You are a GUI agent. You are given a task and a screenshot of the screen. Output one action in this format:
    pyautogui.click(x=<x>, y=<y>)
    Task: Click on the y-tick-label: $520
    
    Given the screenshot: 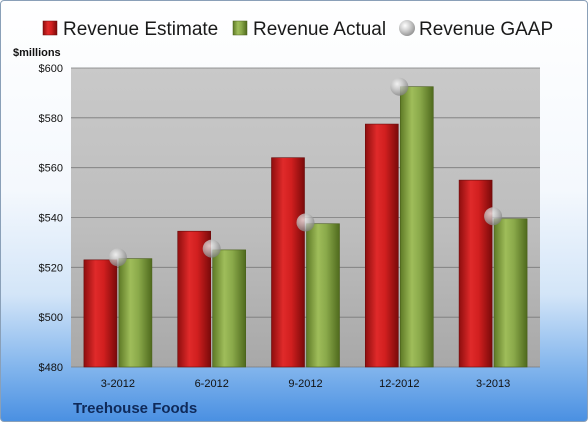 What is the action you would take?
    pyautogui.click(x=51, y=268)
    